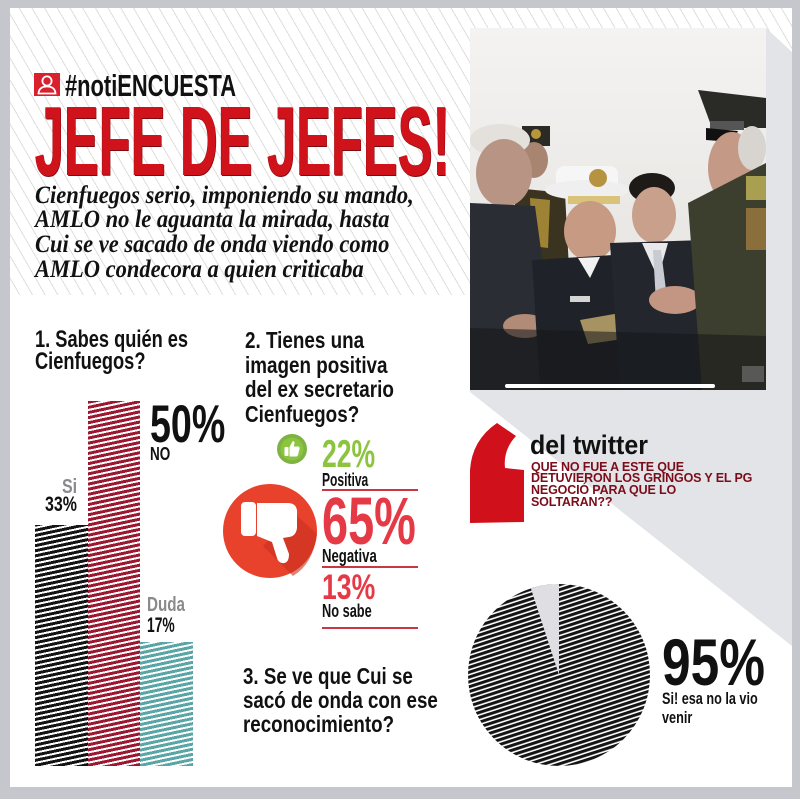 This screenshot has height=799, width=800. I want to click on negativa-label: Negativa, so click(349, 555).